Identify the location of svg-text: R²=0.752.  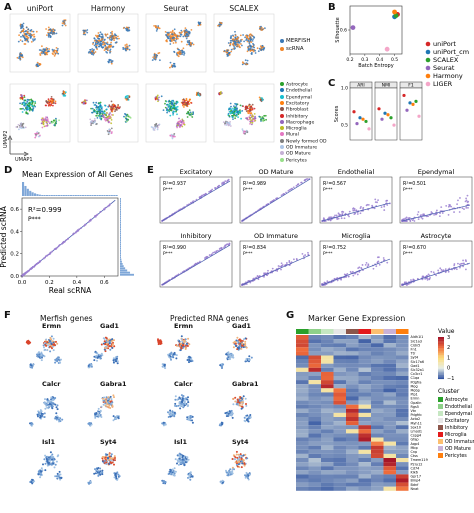
(334, 248).